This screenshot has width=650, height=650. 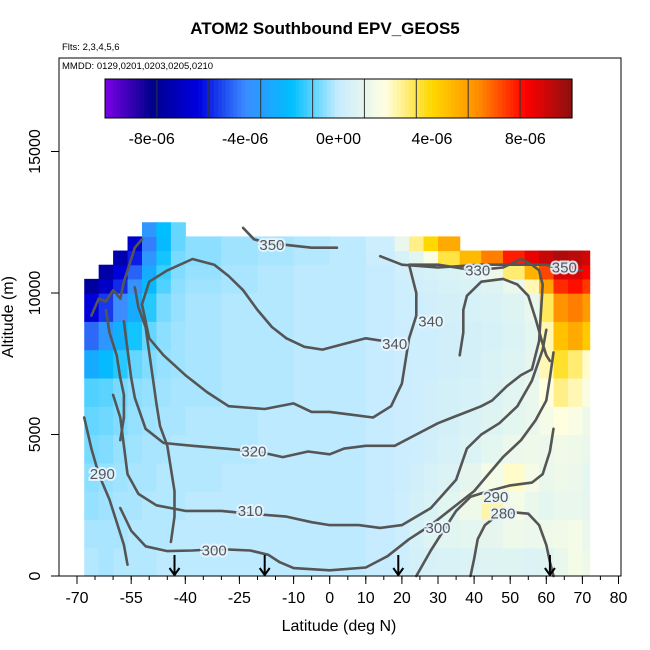 I want to click on x-axis-label: Latitude (deg N), so click(x=339, y=626).